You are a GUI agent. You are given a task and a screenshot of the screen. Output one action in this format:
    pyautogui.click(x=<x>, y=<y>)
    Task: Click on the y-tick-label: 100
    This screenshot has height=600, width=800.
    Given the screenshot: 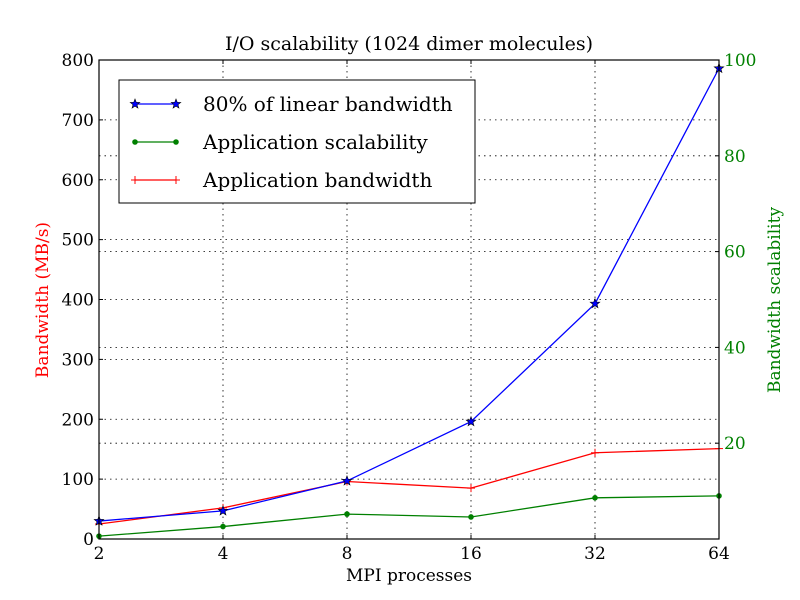 What is the action you would take?
    pyautogui.click(x=78, y=480)
    